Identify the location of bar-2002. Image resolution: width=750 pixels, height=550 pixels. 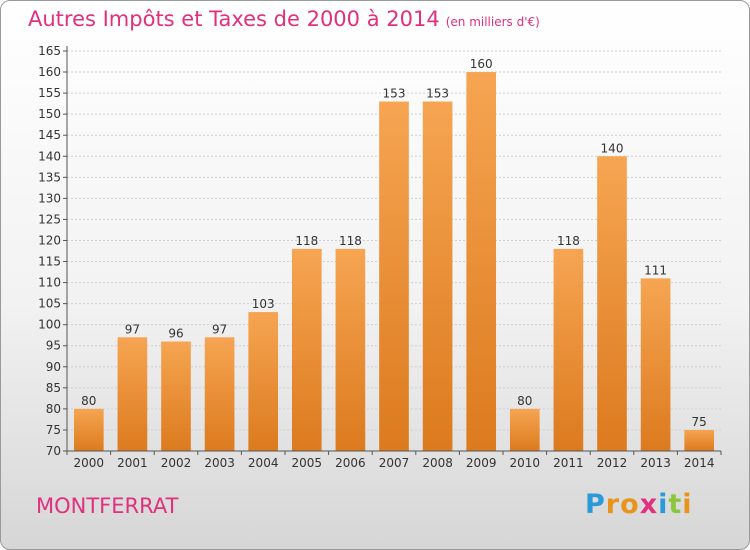
(176, 396).